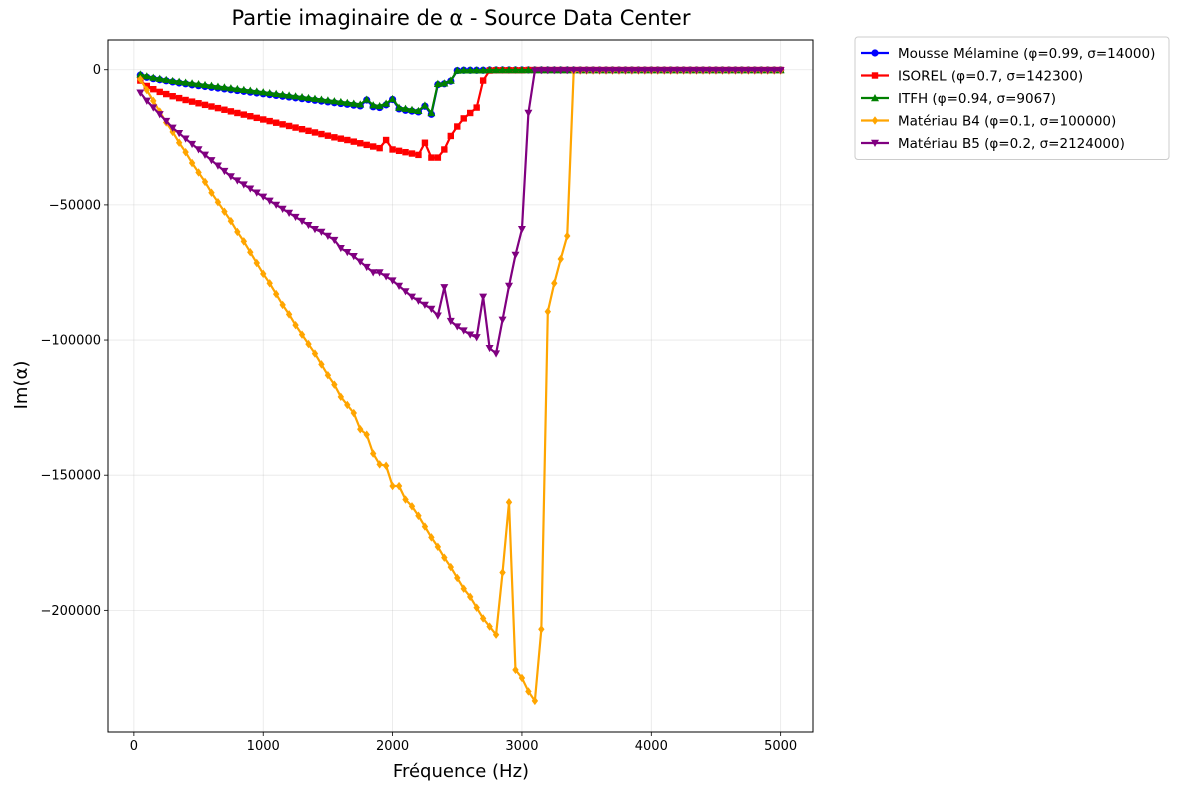 Image resolution: width=1178 pixels, height=790 pixels. I want to click on legend-label: Matériau B4 (φ=0.1, σ=100000), so click(1007, 122).